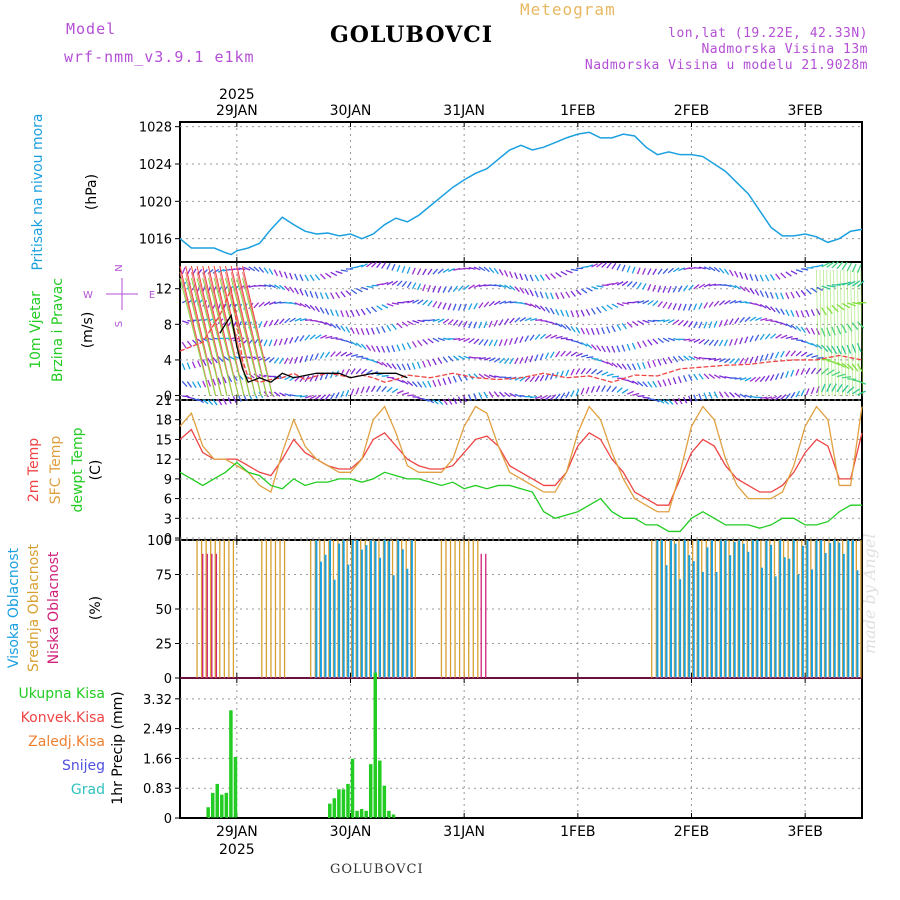 This screenshot has width=900, height=900. Describe the element at coordinates (804, 111) in the screenshot. I see `xtick-label-top: 3FEB` at that location.